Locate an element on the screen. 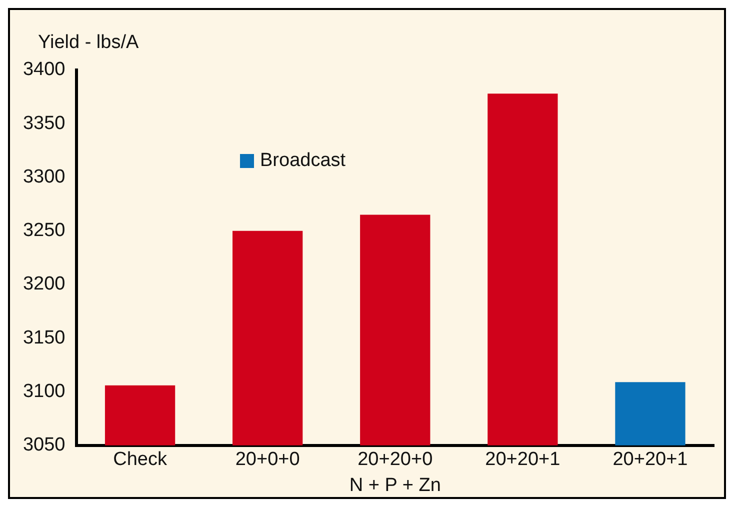 This screenshot has height=505, width=732. y-tick-label: 3400 is located at coordinates (44, 69).